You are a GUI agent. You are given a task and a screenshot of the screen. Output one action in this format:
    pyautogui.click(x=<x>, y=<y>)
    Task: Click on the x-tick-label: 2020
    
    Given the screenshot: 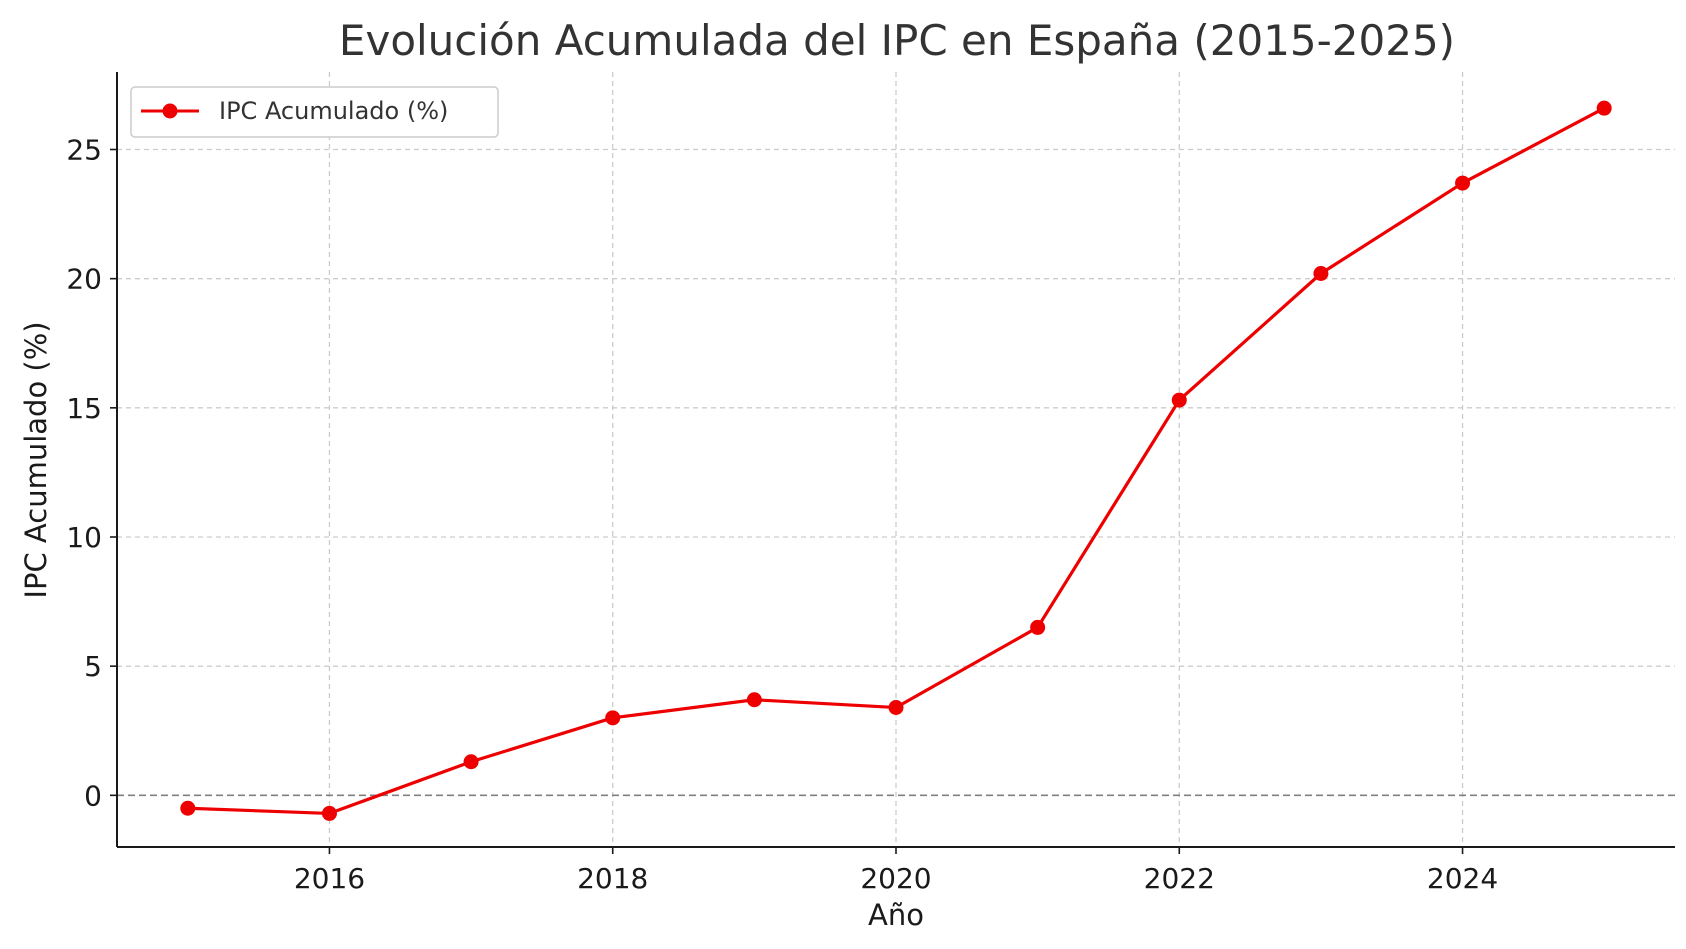 What is the action you would take?
    pyautogui.click(x=895, y=878)
    